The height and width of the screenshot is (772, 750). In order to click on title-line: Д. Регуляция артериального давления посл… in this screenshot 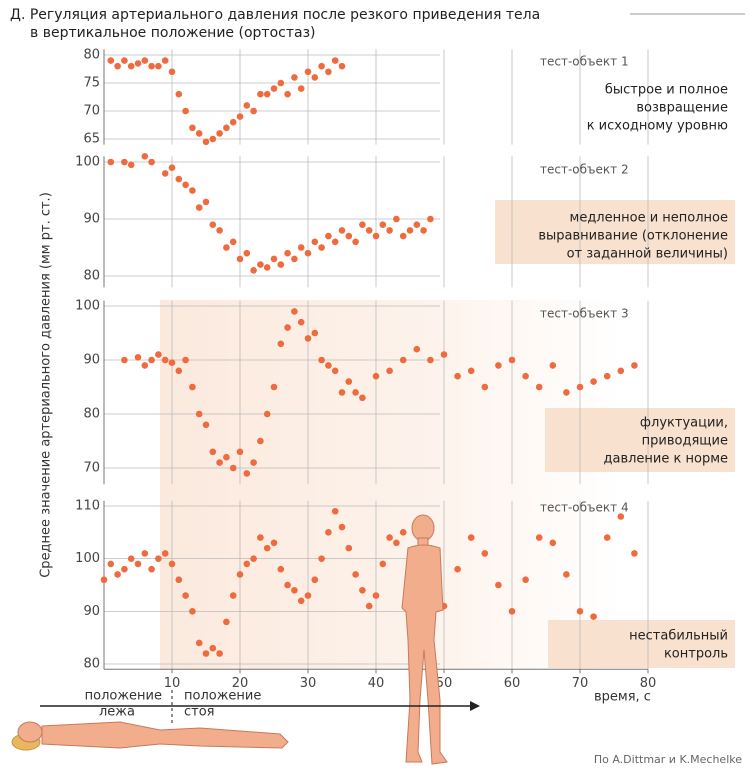, I will do `click(275, 15)`.